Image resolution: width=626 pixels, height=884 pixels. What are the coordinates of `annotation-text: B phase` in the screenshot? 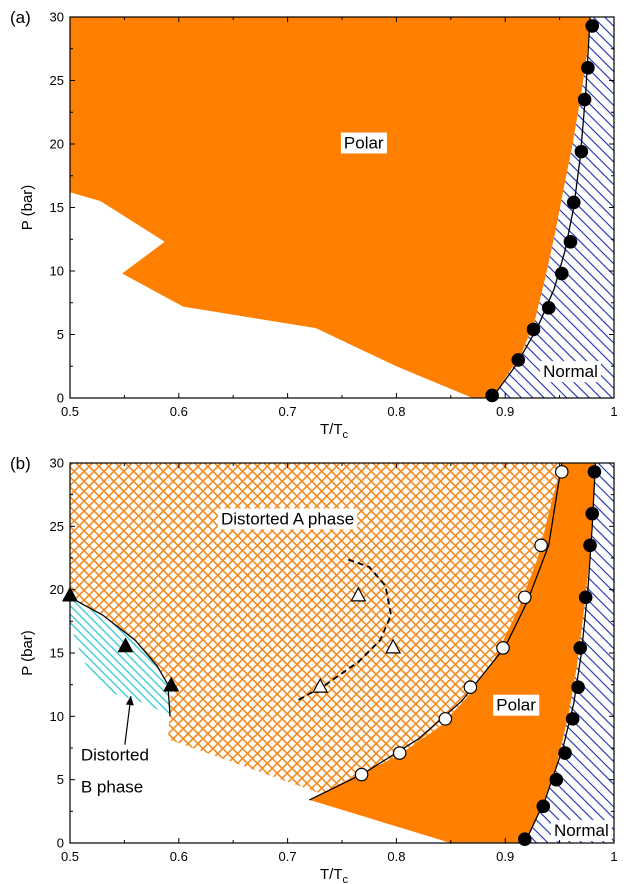 It's located at (112, 786).